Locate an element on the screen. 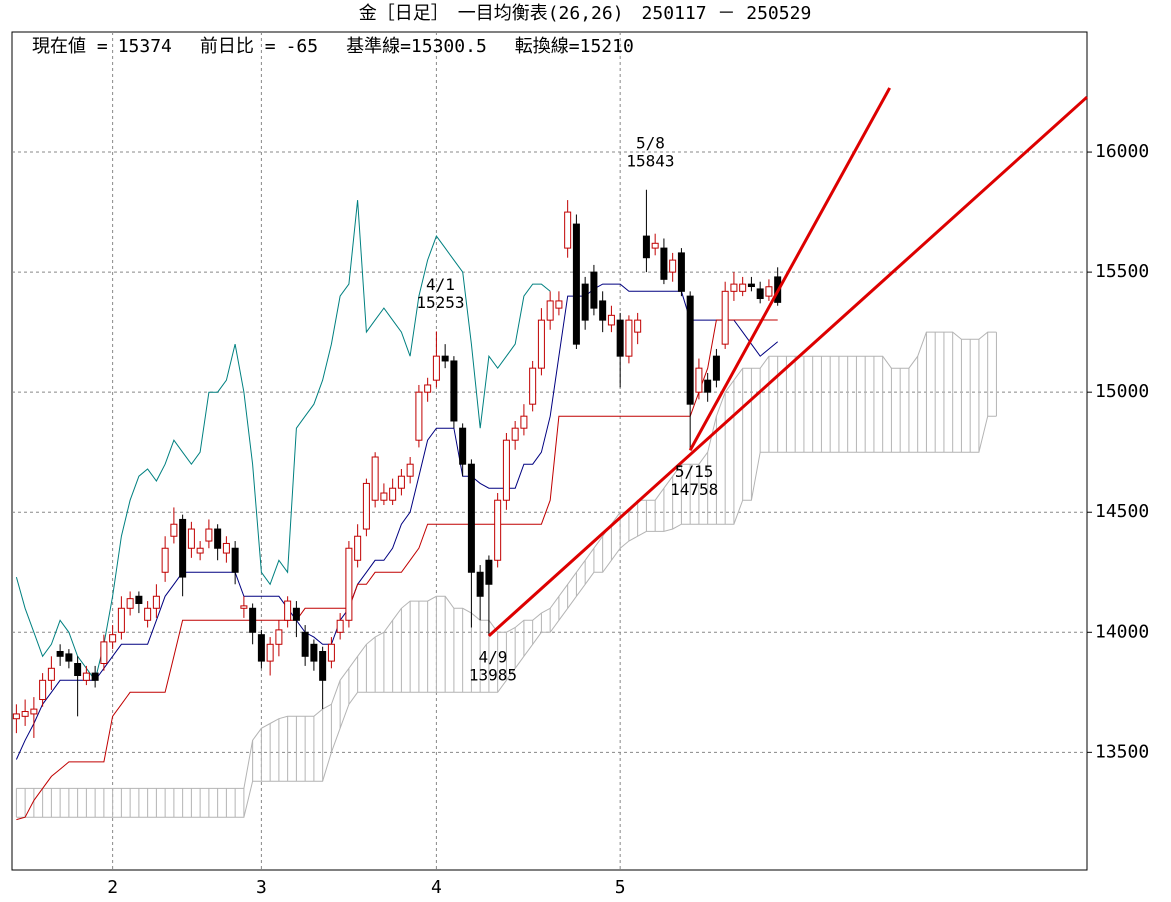 The width and height of the screenshot is (1171, 902). y-tick-label: 15500 is located at coordinates (1122, 271).